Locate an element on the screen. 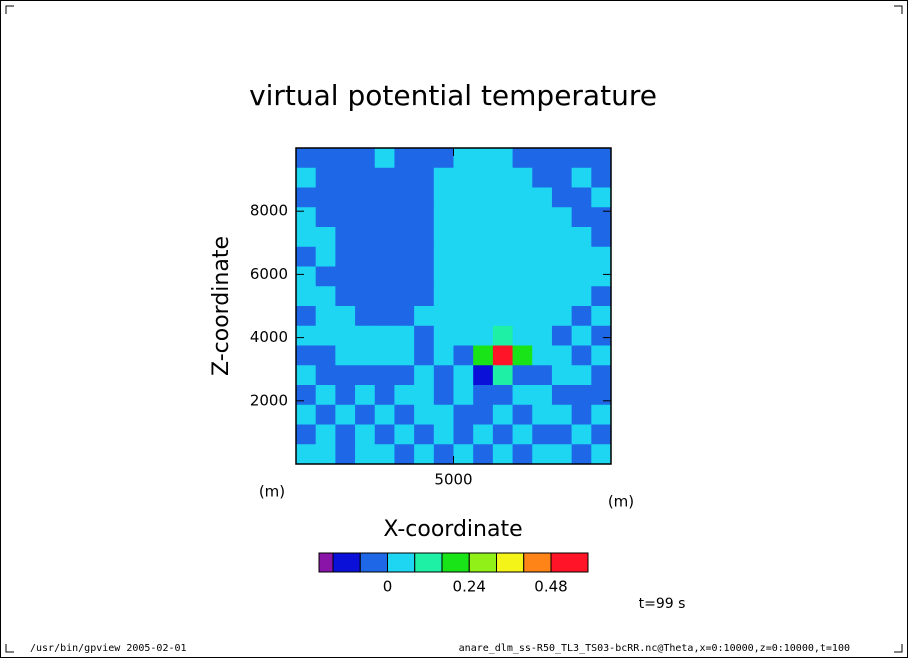  y-unit: (m) is located at coordinates (272, 492).